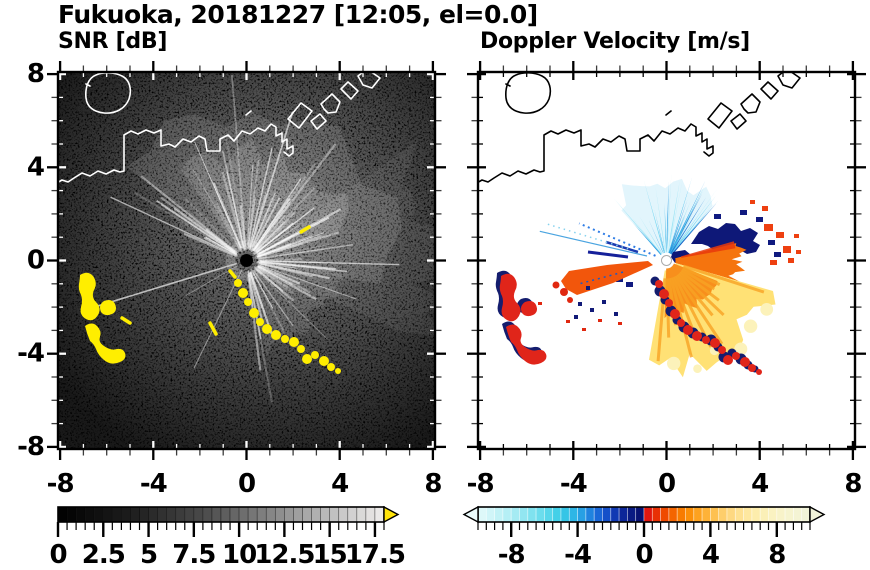  I want to click on snr-panel-title: SNR [dB], so click(113, 41).